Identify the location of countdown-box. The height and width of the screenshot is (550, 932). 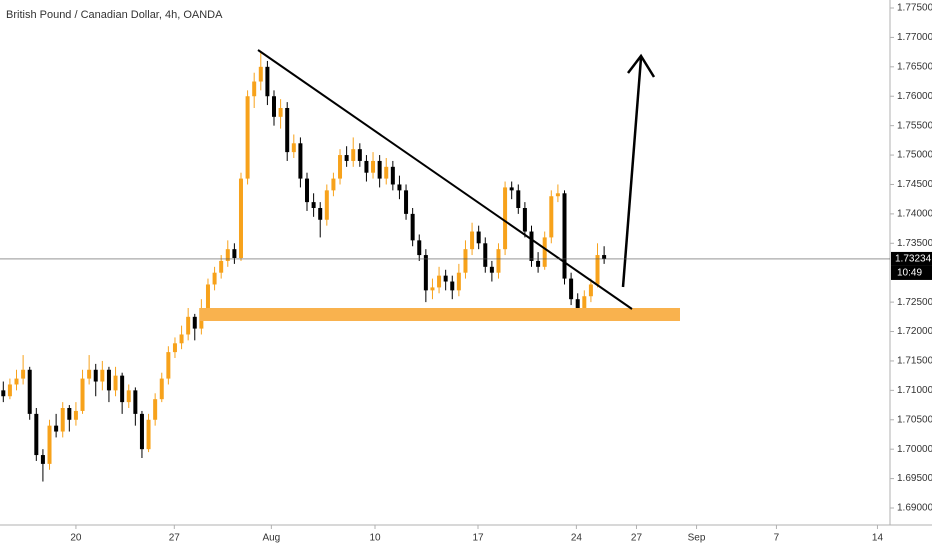
(911, 272).